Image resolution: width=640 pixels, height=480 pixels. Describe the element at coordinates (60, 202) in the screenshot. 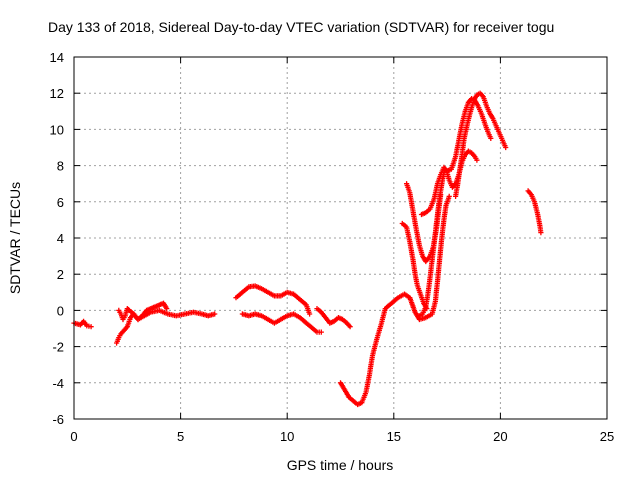

I see `y-tick-label: 6` at that location.